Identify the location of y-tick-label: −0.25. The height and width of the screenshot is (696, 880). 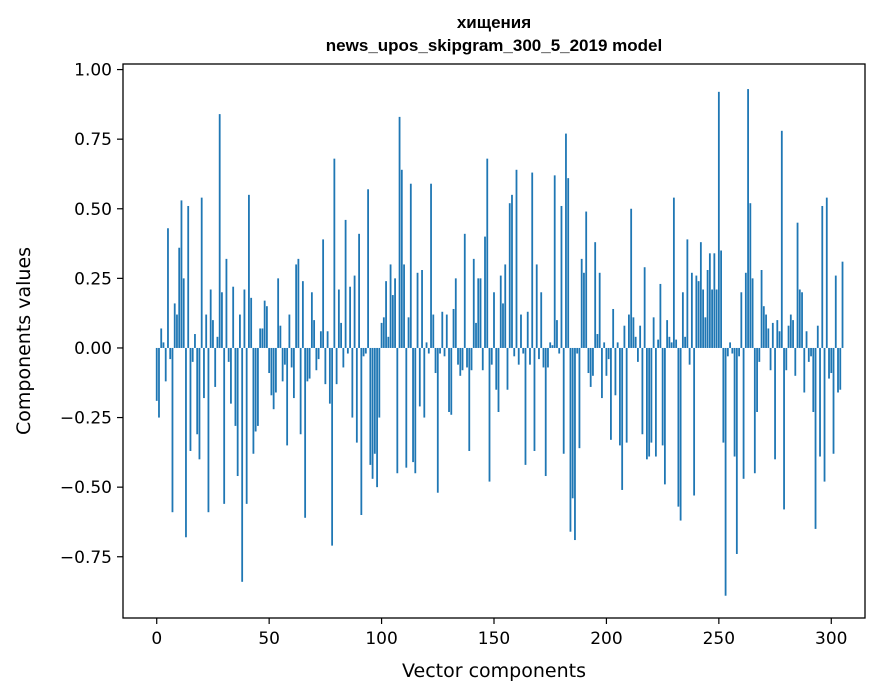
(86, 419).